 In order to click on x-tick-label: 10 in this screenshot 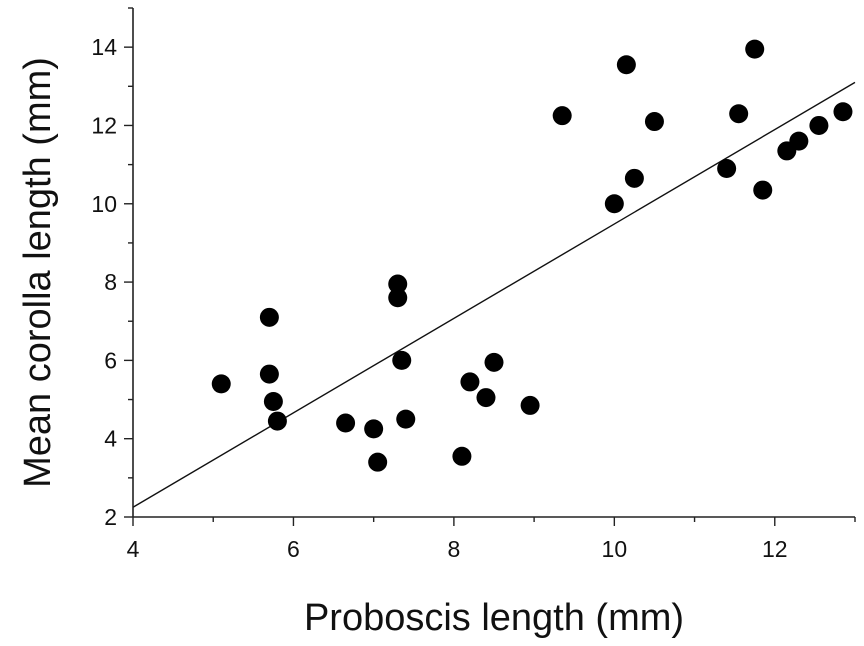, I will do `click(615, 549)`.